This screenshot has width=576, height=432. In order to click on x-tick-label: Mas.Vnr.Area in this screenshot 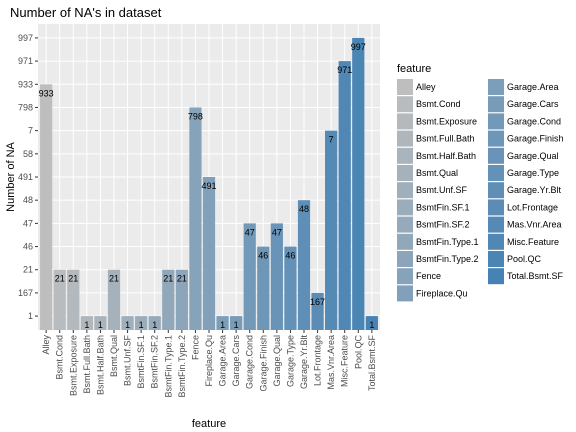, I will do `click(331, 362)`.